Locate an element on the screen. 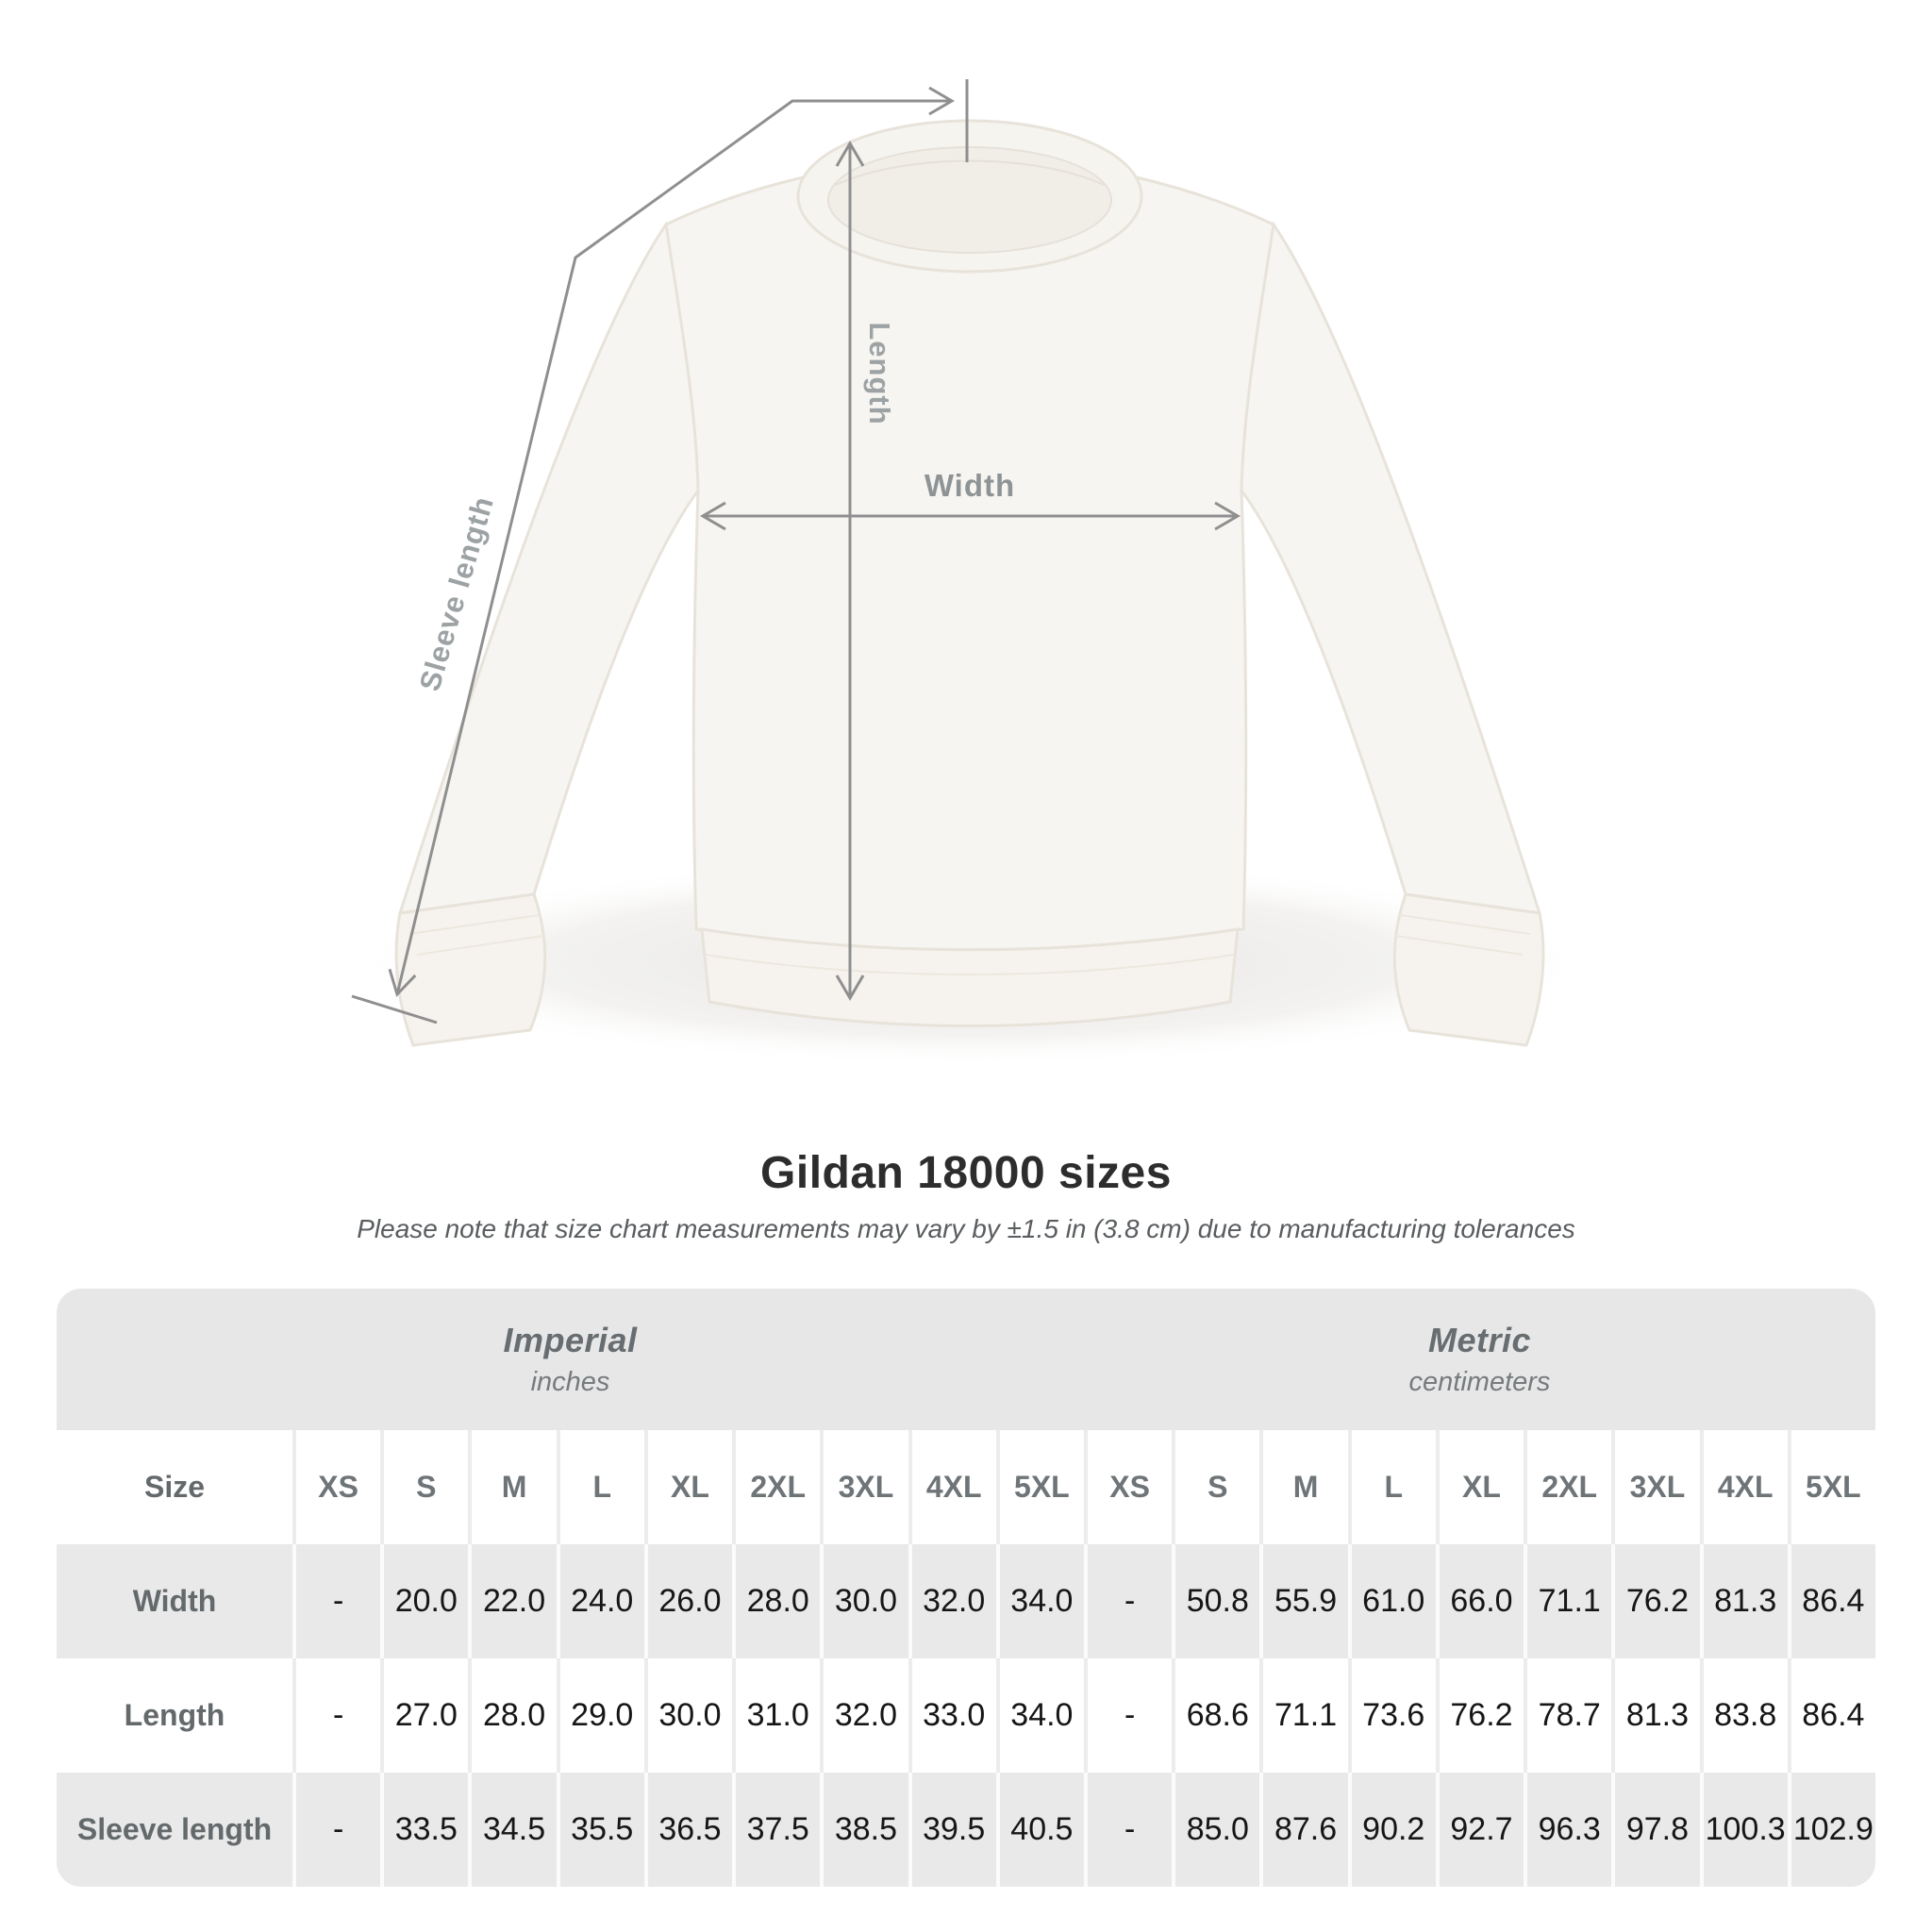 This screenshot has width=1932, height=1932. table-cell: 90.2 is located at coordinates (1392, 1830).